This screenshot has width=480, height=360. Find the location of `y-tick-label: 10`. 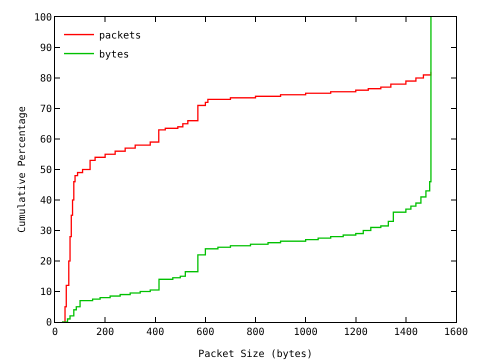

y-tick-label: 10 is located at coordinates (46, 292).